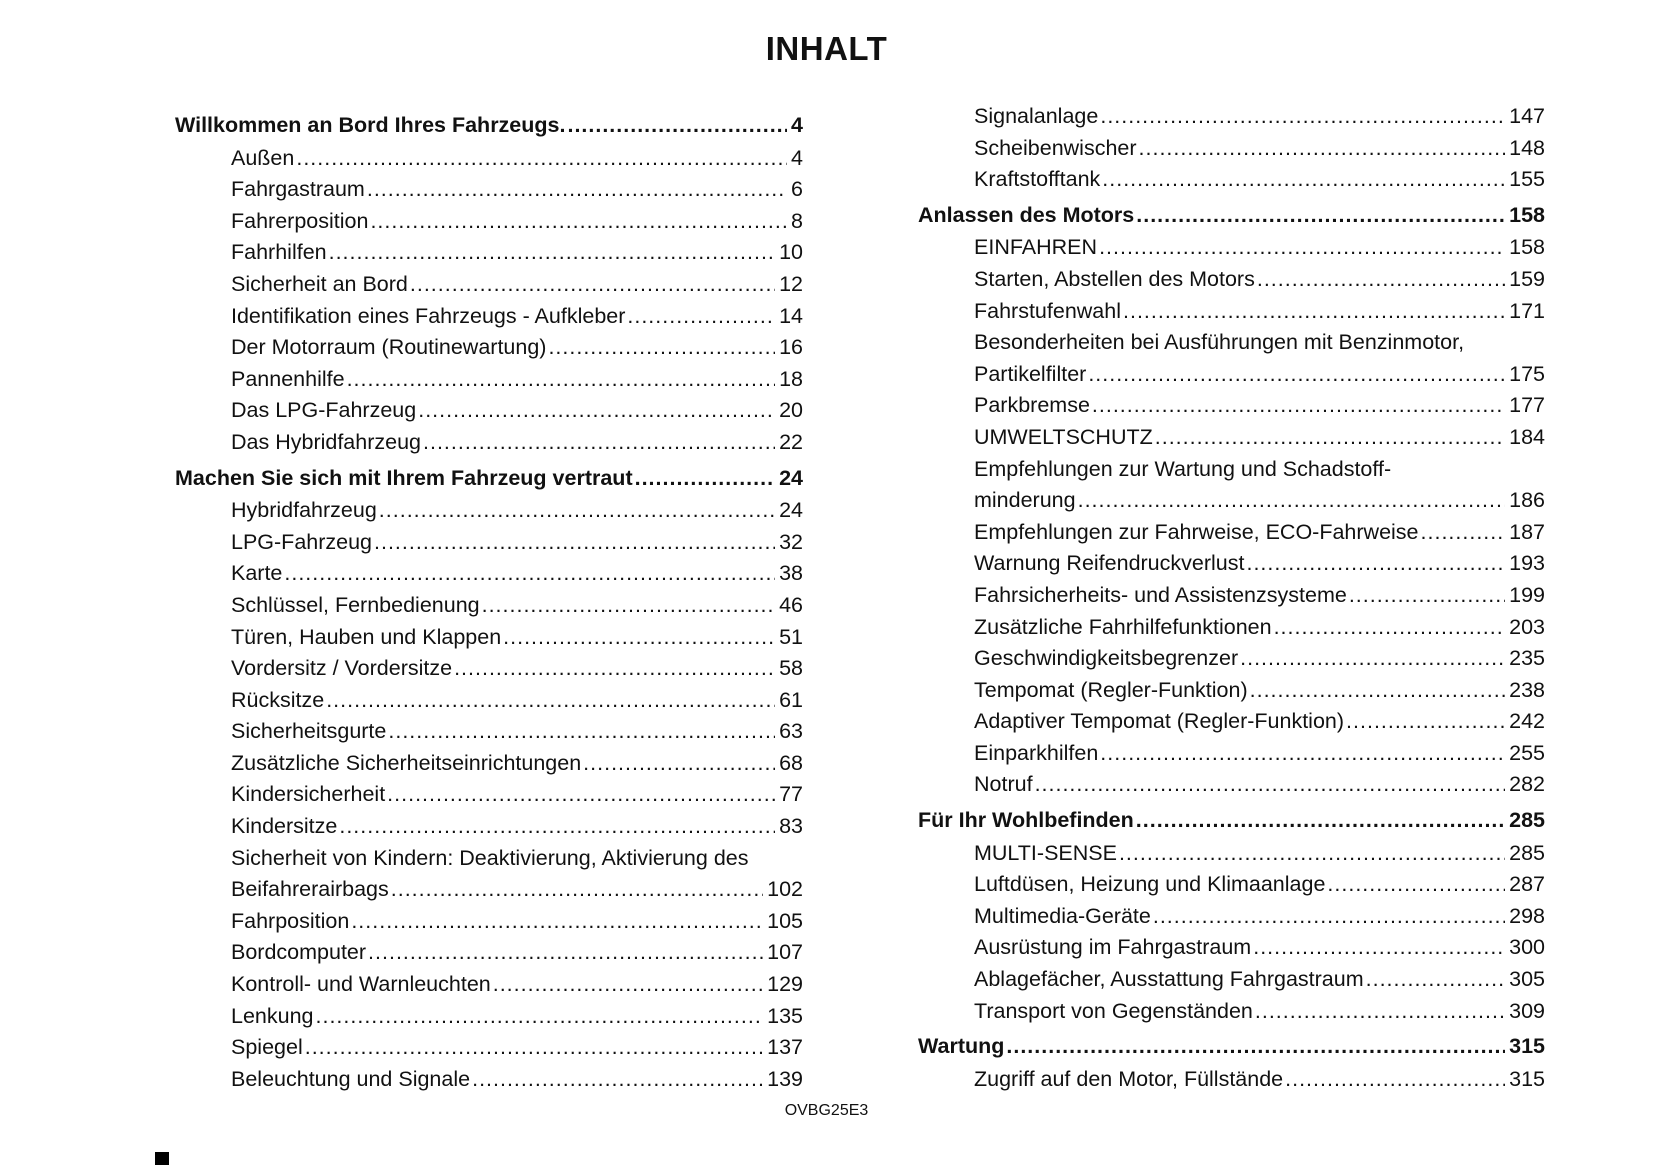  What do you see at coordinates (1527, 310) in the screenshot?
I see `toc-page-number: 171` at bounding box center [1527, 310].